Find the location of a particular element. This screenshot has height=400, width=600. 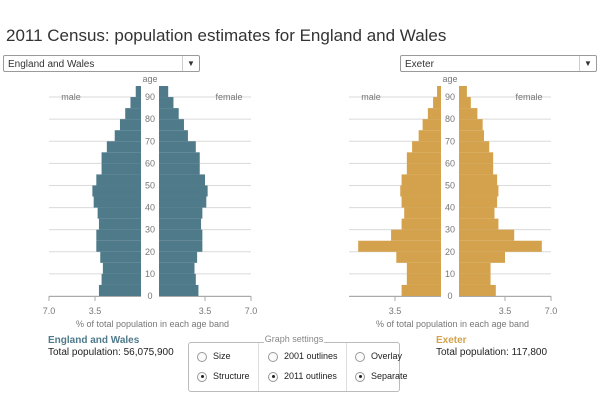

ew-male-label: male is located at coordinates (71, 97).